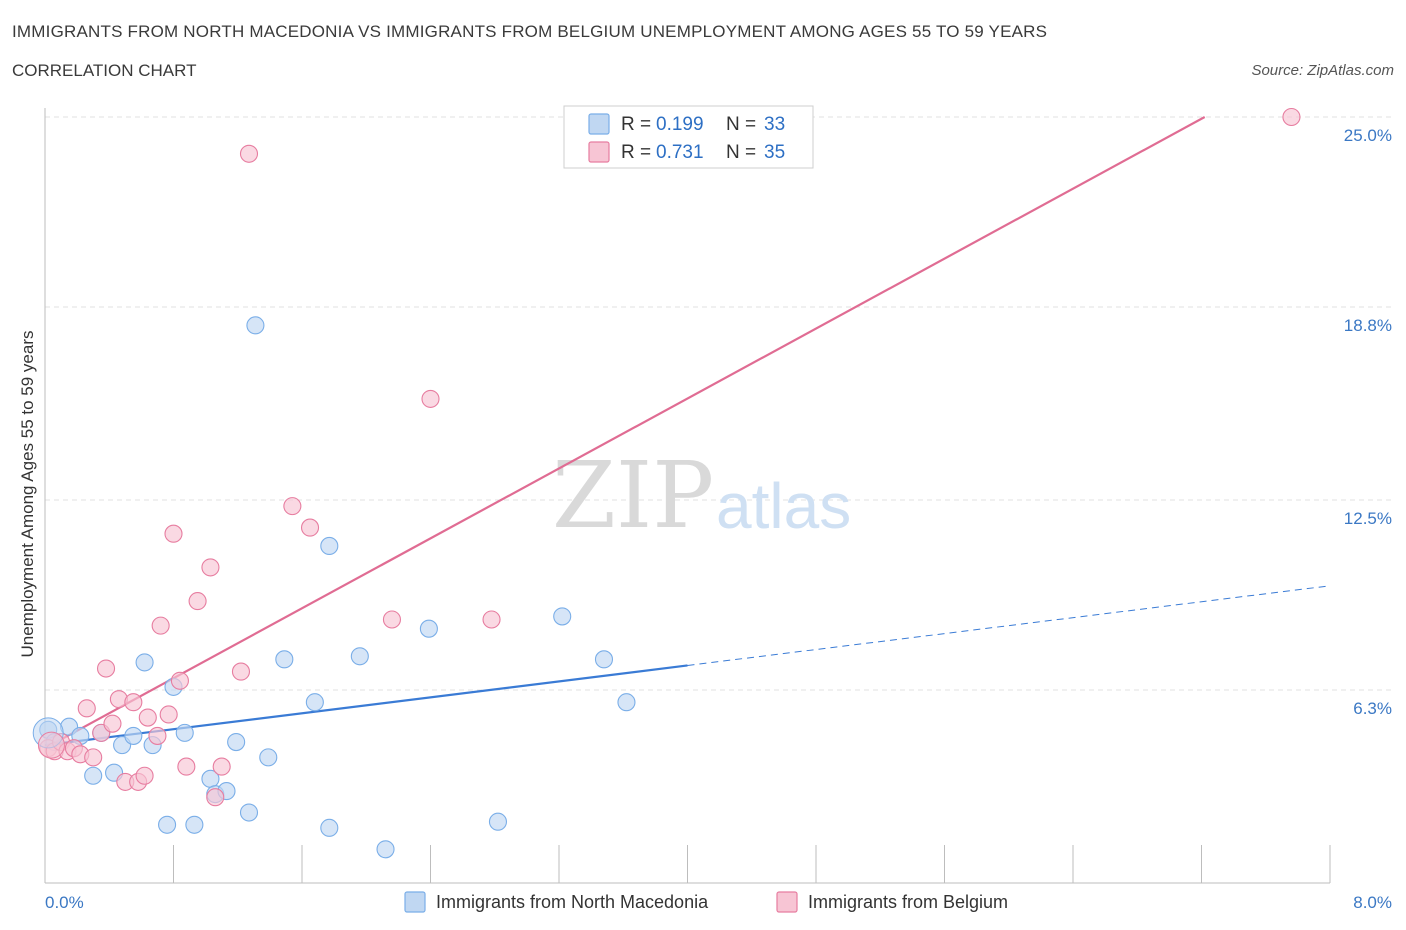 The image size is (1406, 930). Describe the element at coordinates (1368, 325) in the screenshot. I see `y-tick-label-2: 18.8%` at that location.